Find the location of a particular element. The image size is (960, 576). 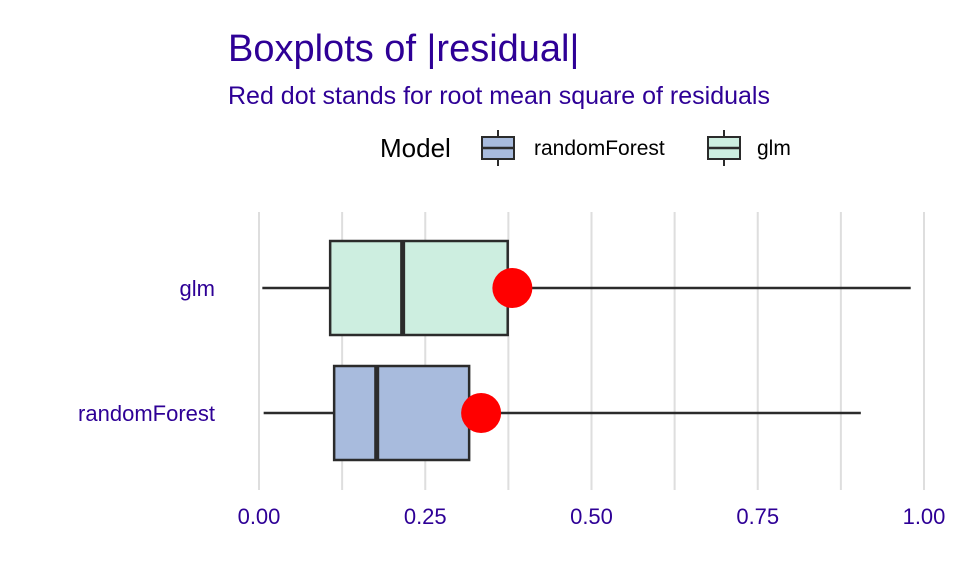

legend-item-glm: glm is located at coordinates (749, 148).